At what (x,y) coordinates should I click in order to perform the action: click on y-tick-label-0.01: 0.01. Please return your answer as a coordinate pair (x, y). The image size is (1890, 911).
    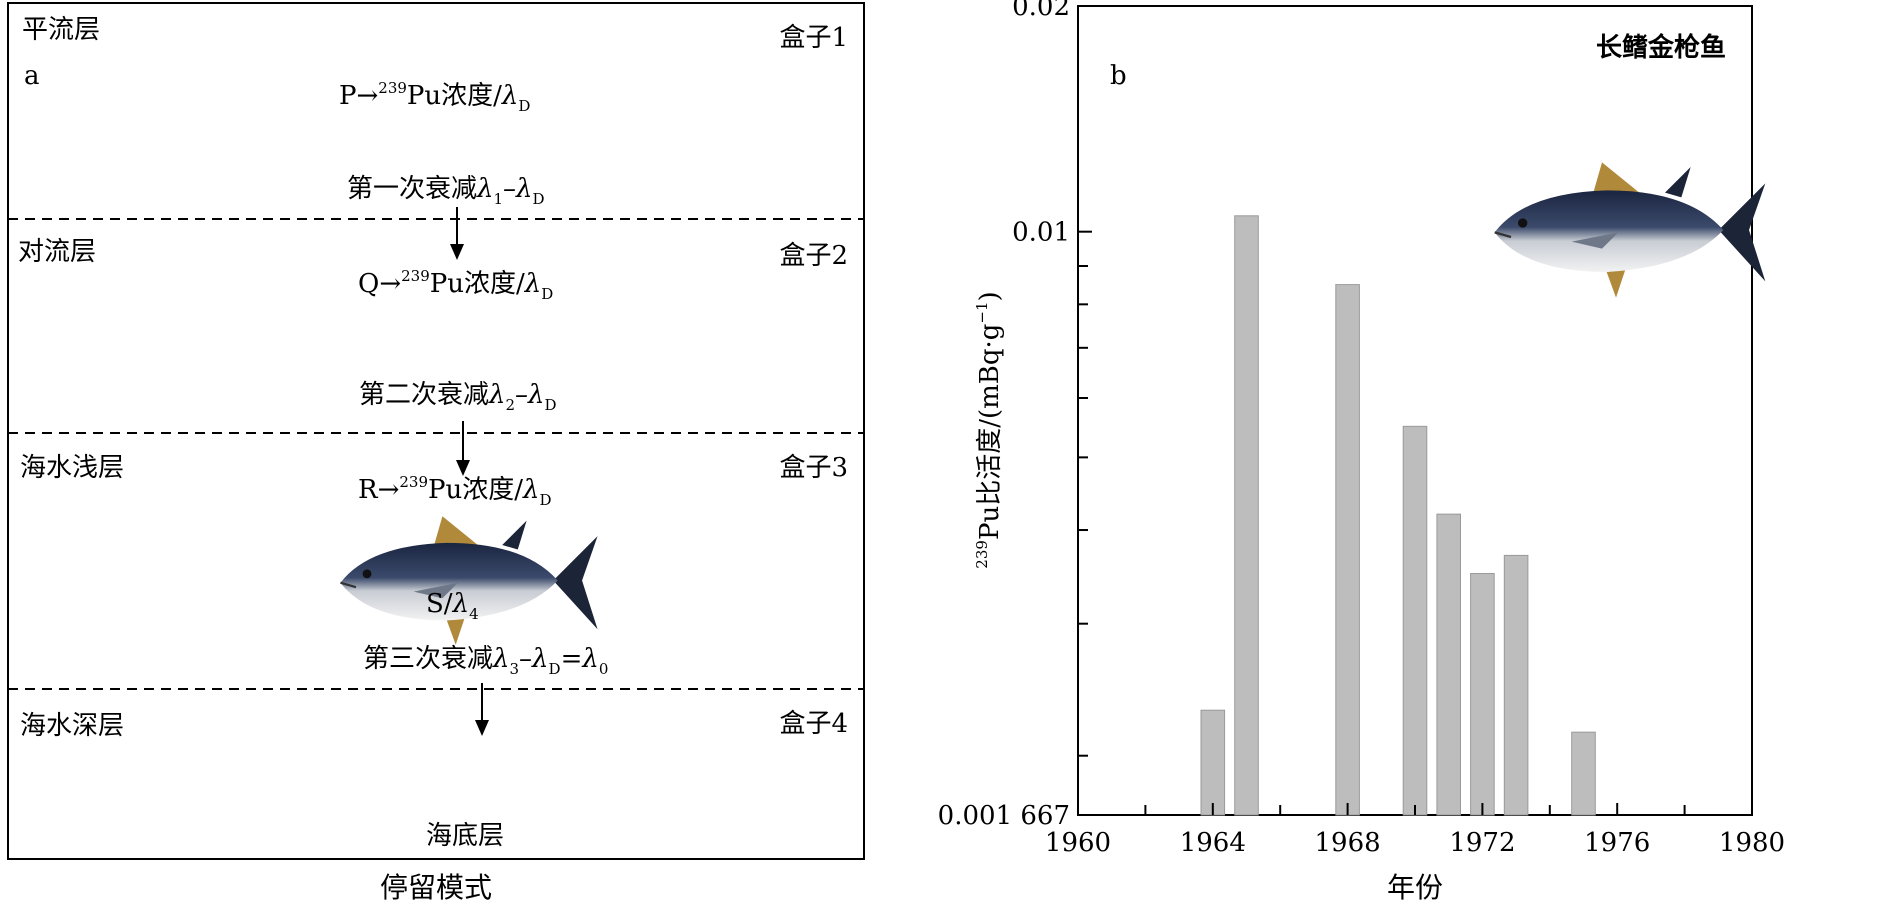
    Looking at the image, I should click on (1041, 233).